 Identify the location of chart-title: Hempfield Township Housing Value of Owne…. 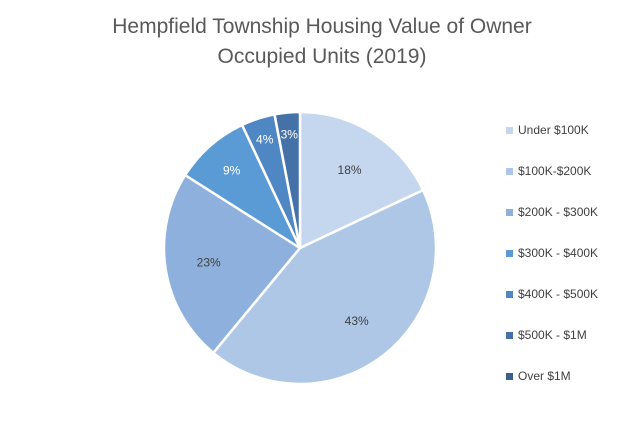
(322, 42).